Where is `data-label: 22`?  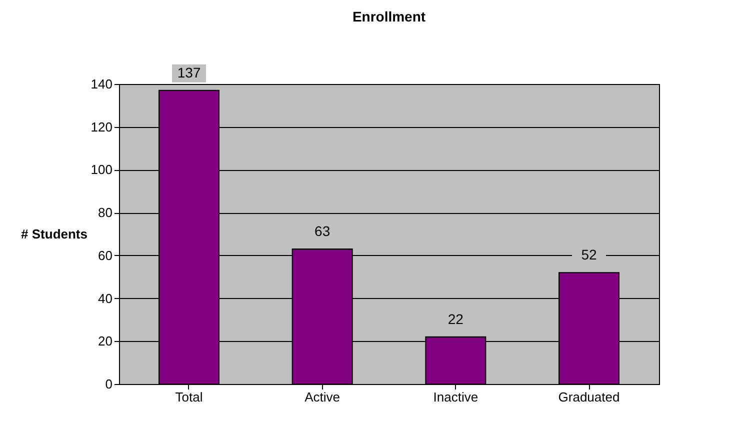 data-label: 22 is located at coordinates (456, 318).